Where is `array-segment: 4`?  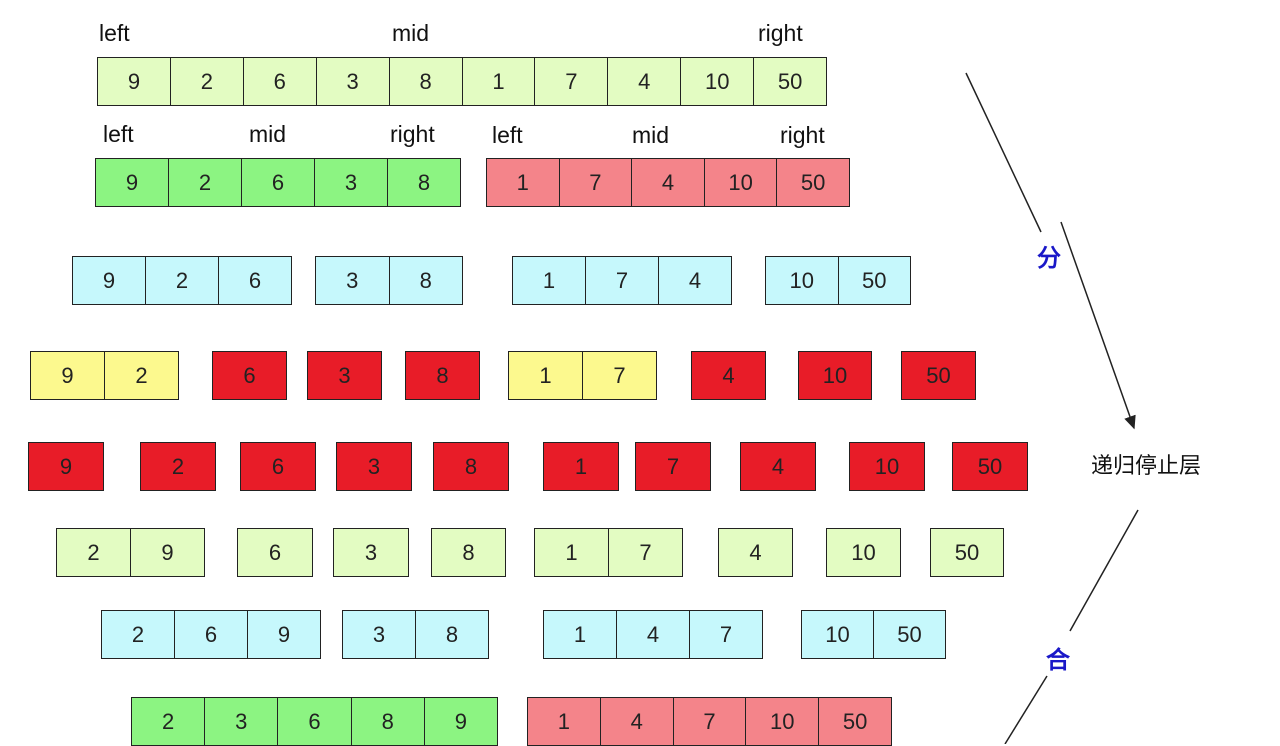 array-segment: 4 is located at coordinates (778, 466).